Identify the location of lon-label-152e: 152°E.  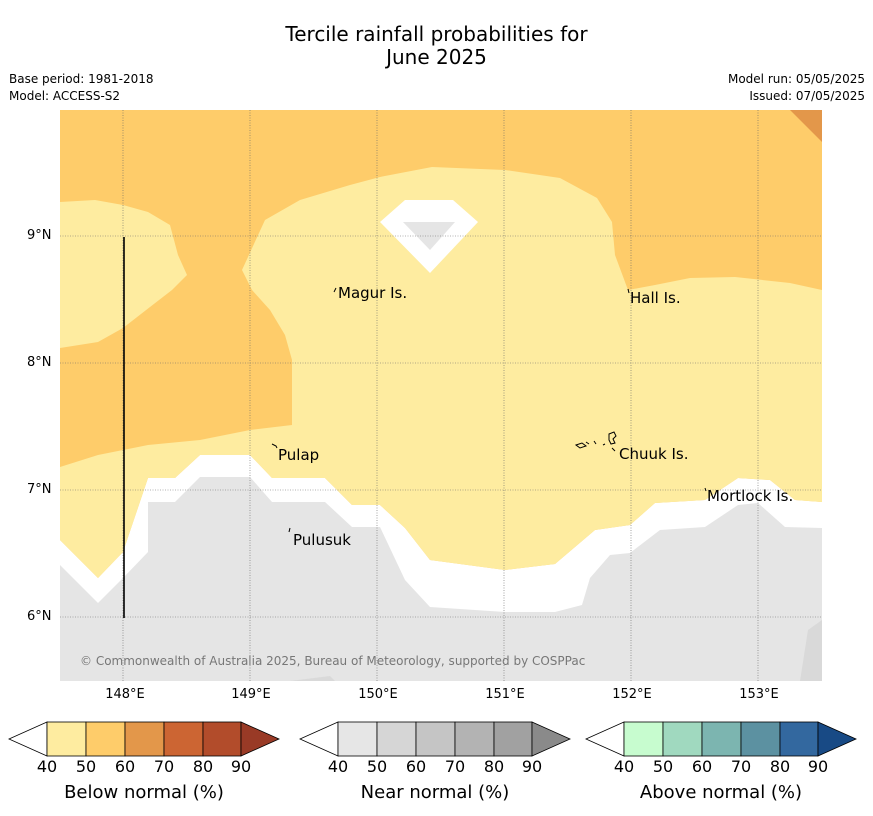
(632, 694).